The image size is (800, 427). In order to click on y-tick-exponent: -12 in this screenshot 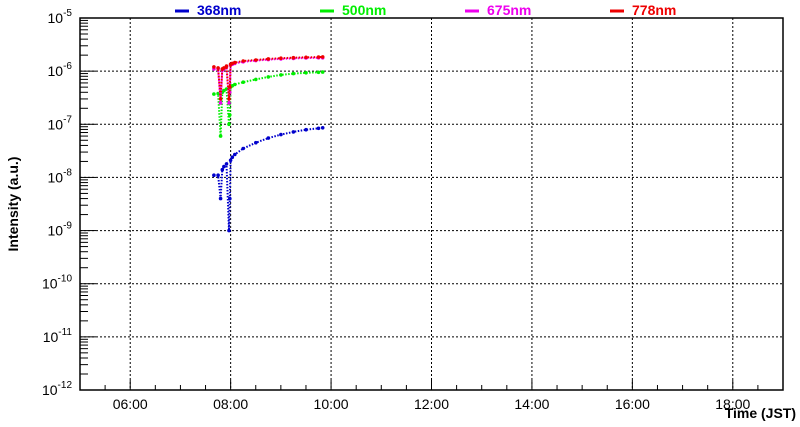, I will do `click(65, 385)`.